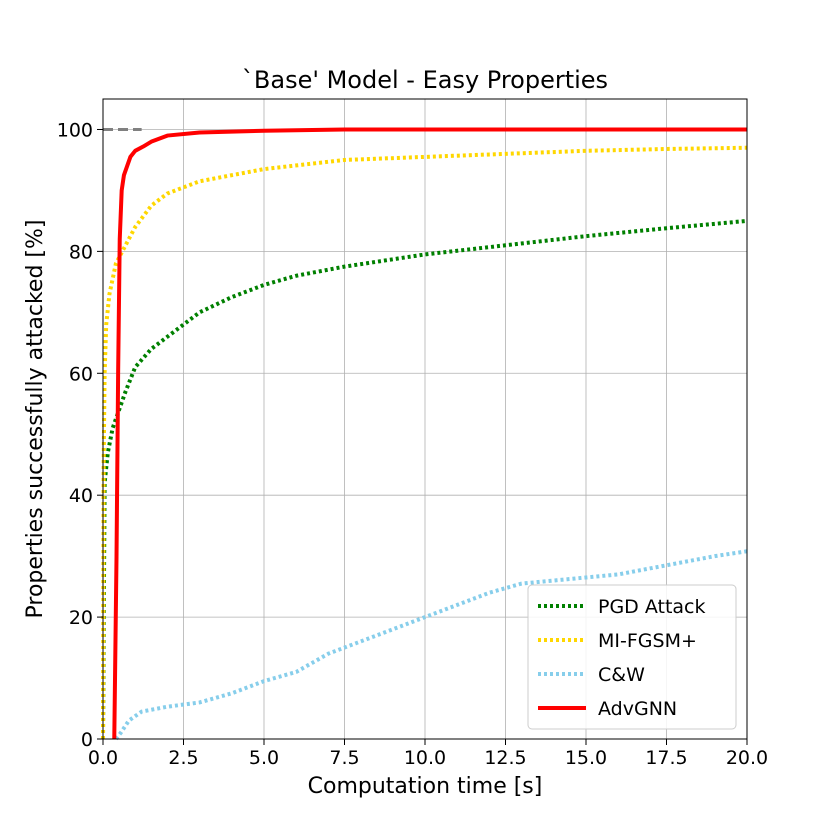  Describe the element at coordinates (35, 419) in the screenshot. I see `y-axis-label: Properties successfully attacked [%]` at that location.